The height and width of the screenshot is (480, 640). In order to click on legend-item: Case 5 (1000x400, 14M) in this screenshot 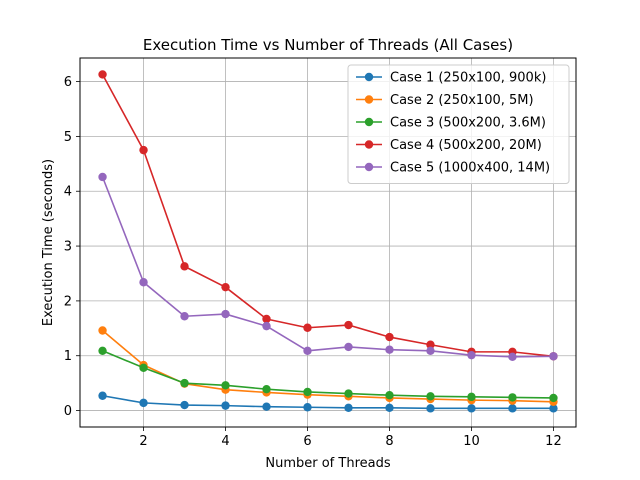, I will do `click(453, 168)`.